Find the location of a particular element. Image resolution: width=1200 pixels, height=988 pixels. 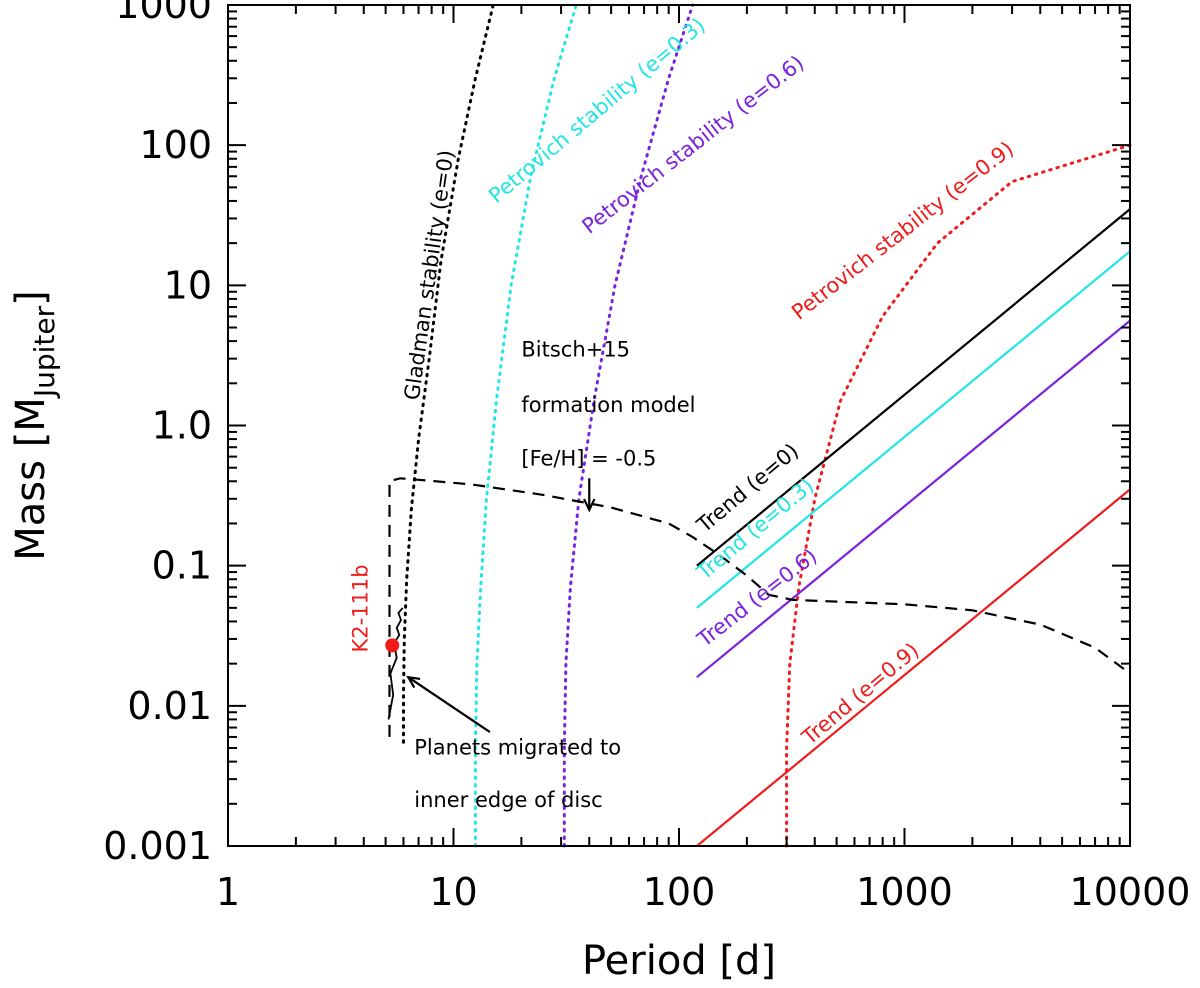

x-tick-label: 10000 is located at coordinates (1130, 892).